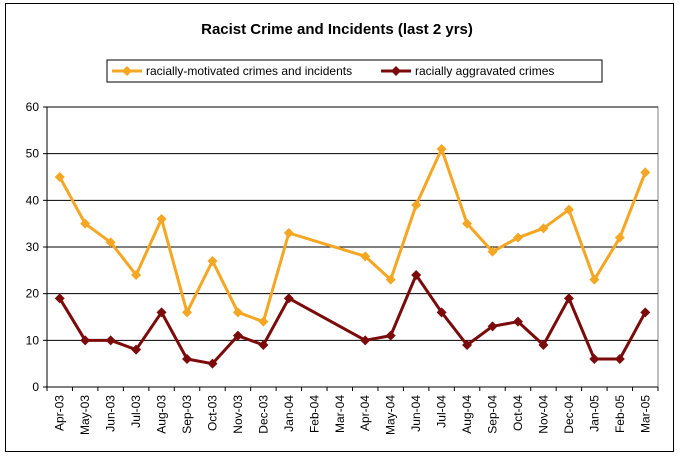 This screenshot has width=680, height=456. What do you see at coordinates (136, 411) in the screenshot?
I see `x-tick-label: Jul-03` at bounding box center [136, 411].